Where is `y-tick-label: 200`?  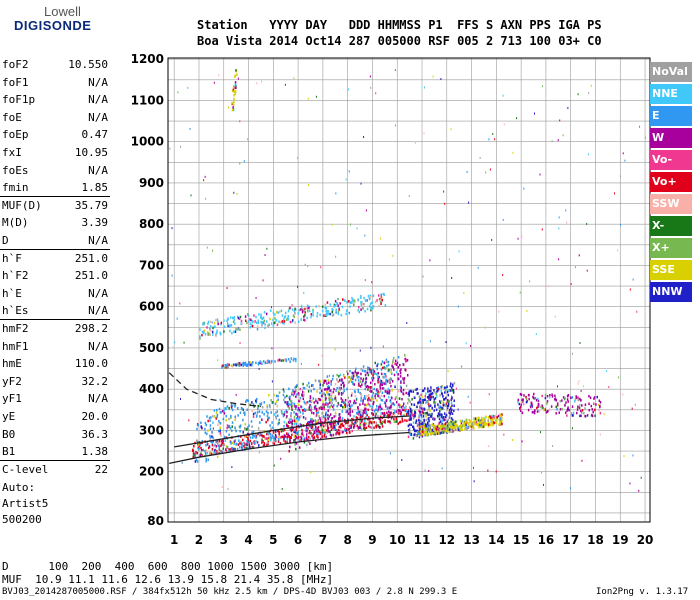 y-tick-label: 200 is located at coordinates (151, 472).